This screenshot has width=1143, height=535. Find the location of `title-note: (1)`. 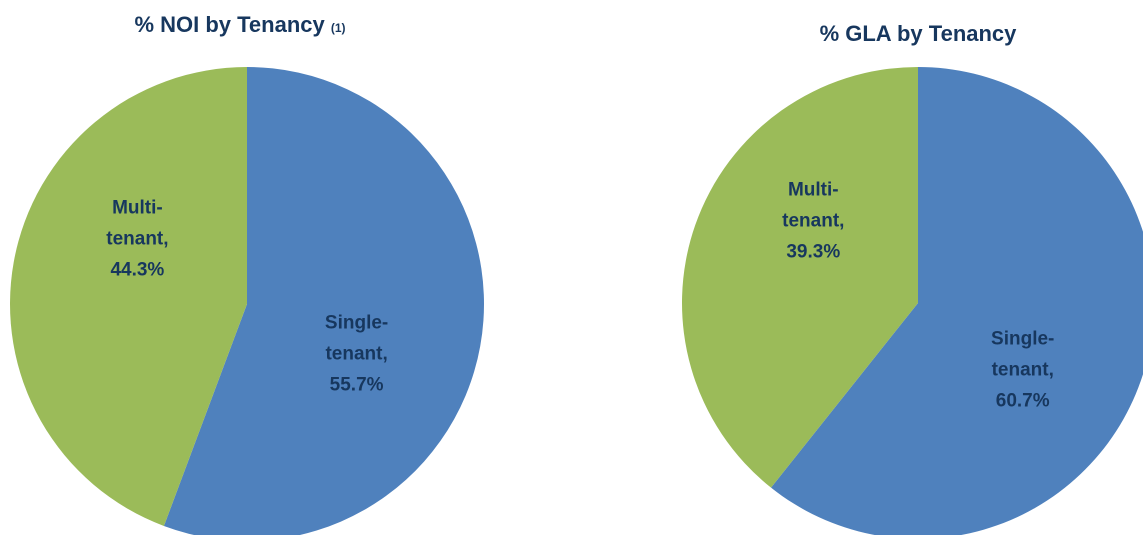

title-note: (1) is located at coordinates (338, 28).